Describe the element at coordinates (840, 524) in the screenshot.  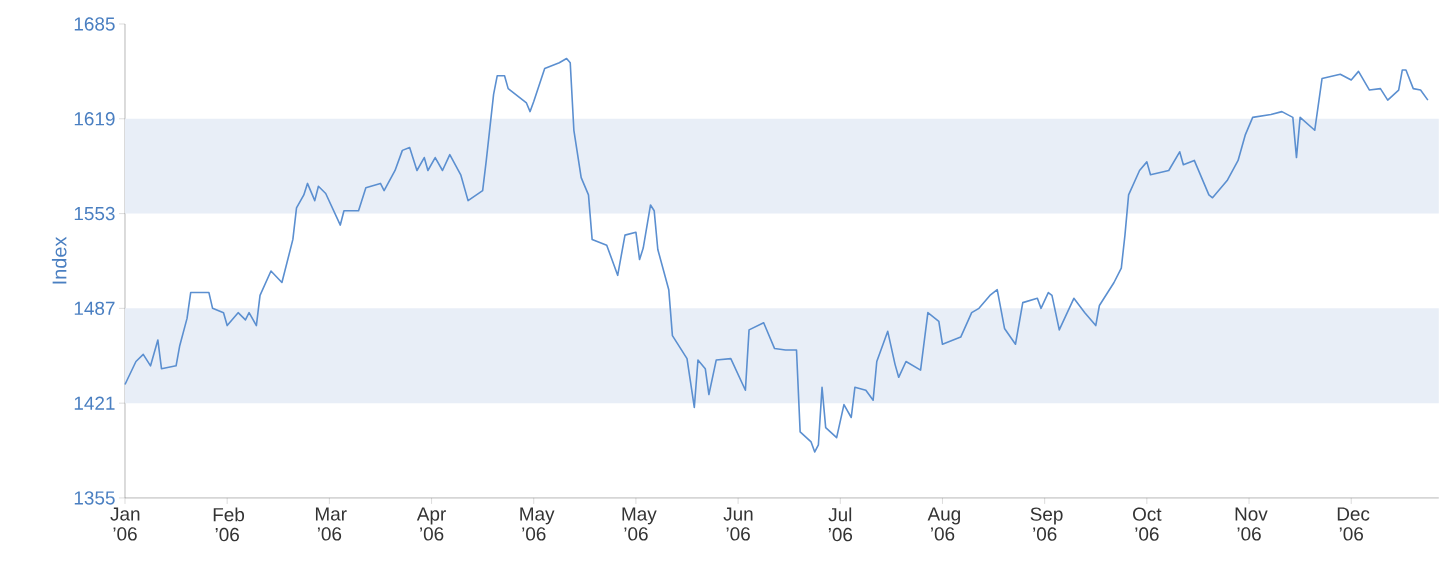
I see `x-tick-label: Jul ’06` at that location.